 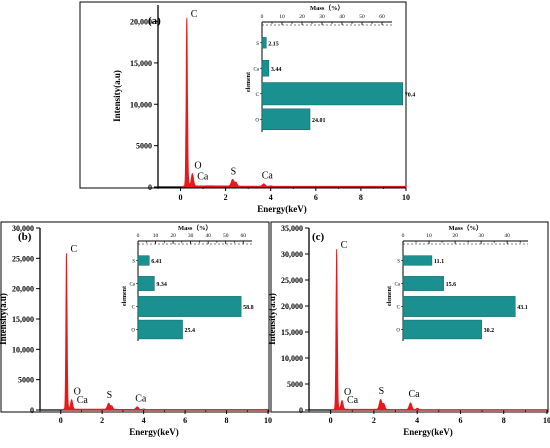 What do you see at coordinates (23, 228) in the screenshot?
I see `y-tick-label: 30,000` at bounding box center [23, 228].